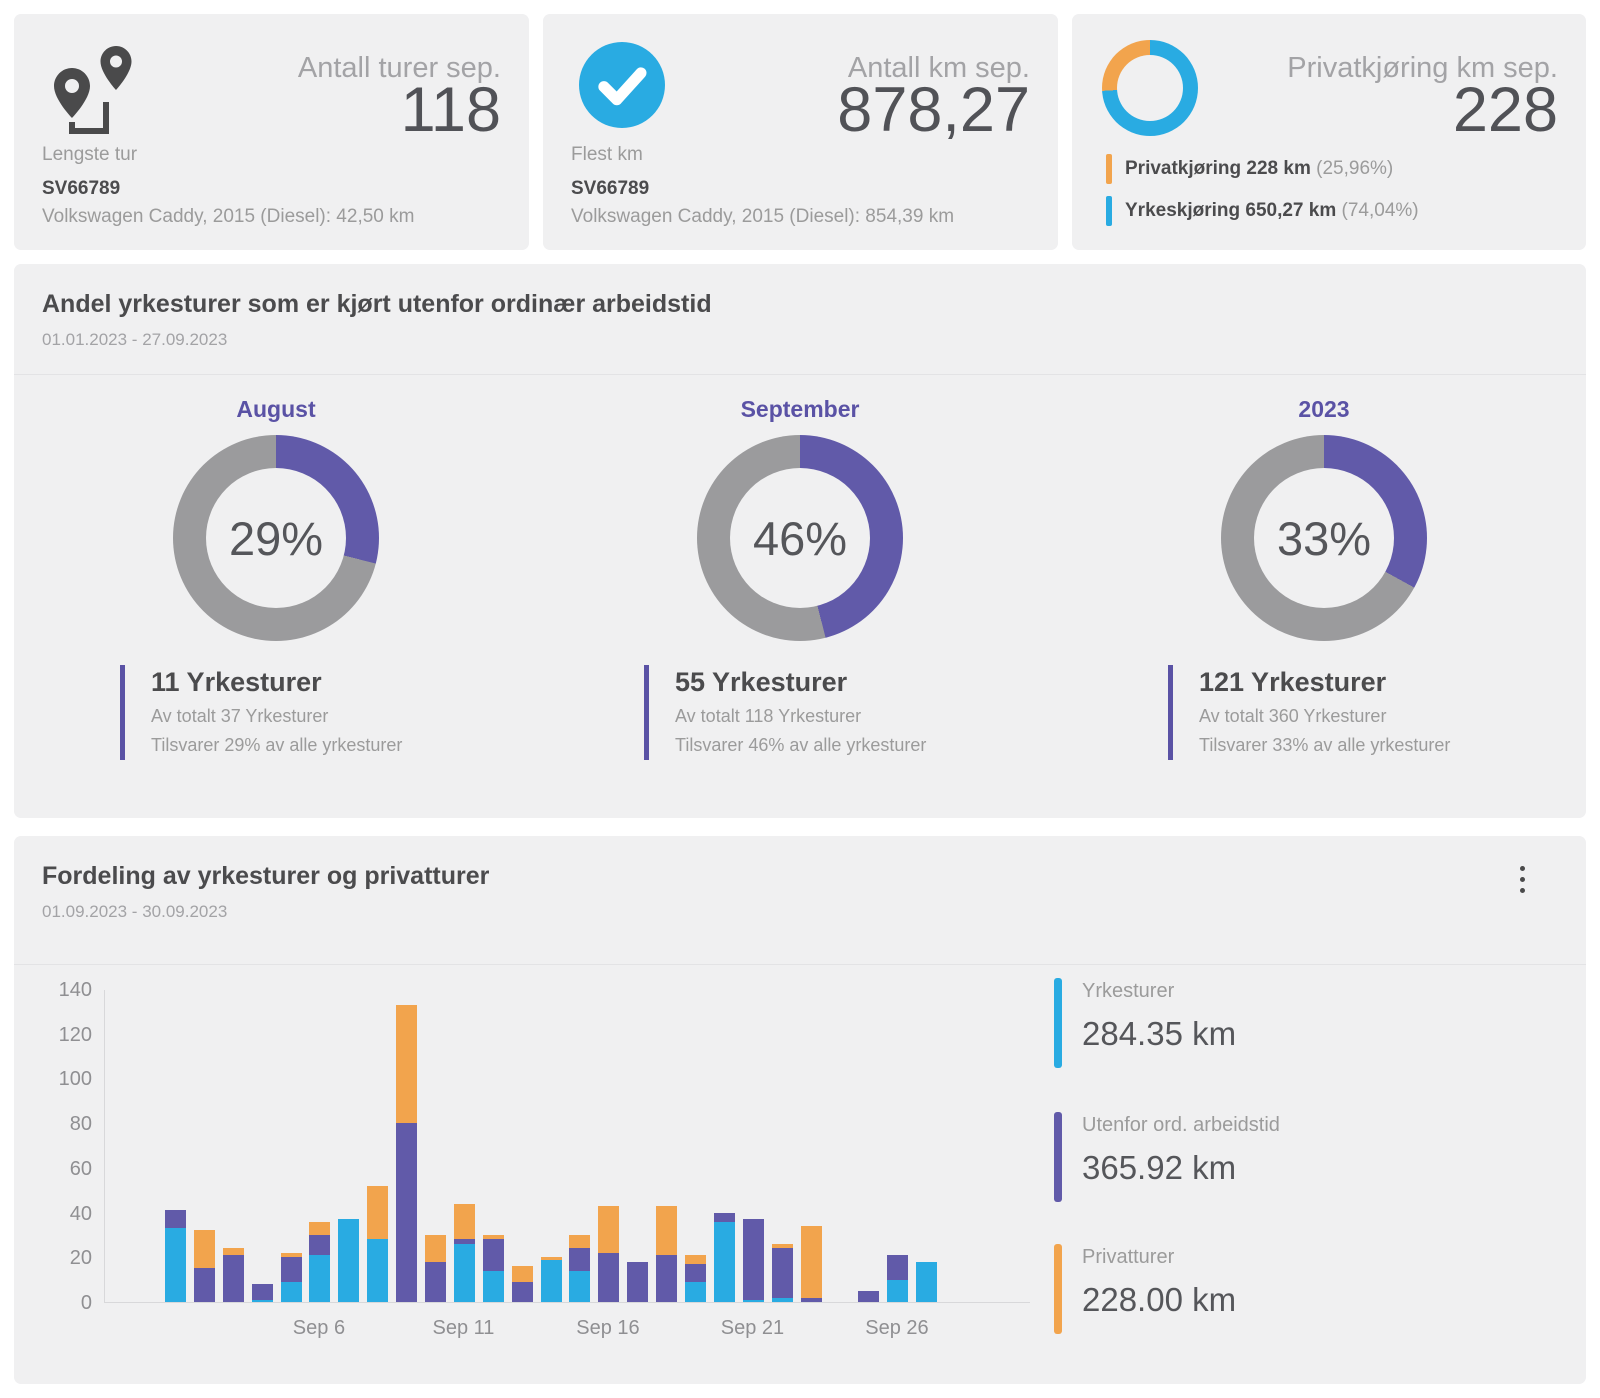  What do you see at coordinates (610, 188) in the screenshot?
I see `vehicle-id: SV66789` at bounding box center [610, 188].